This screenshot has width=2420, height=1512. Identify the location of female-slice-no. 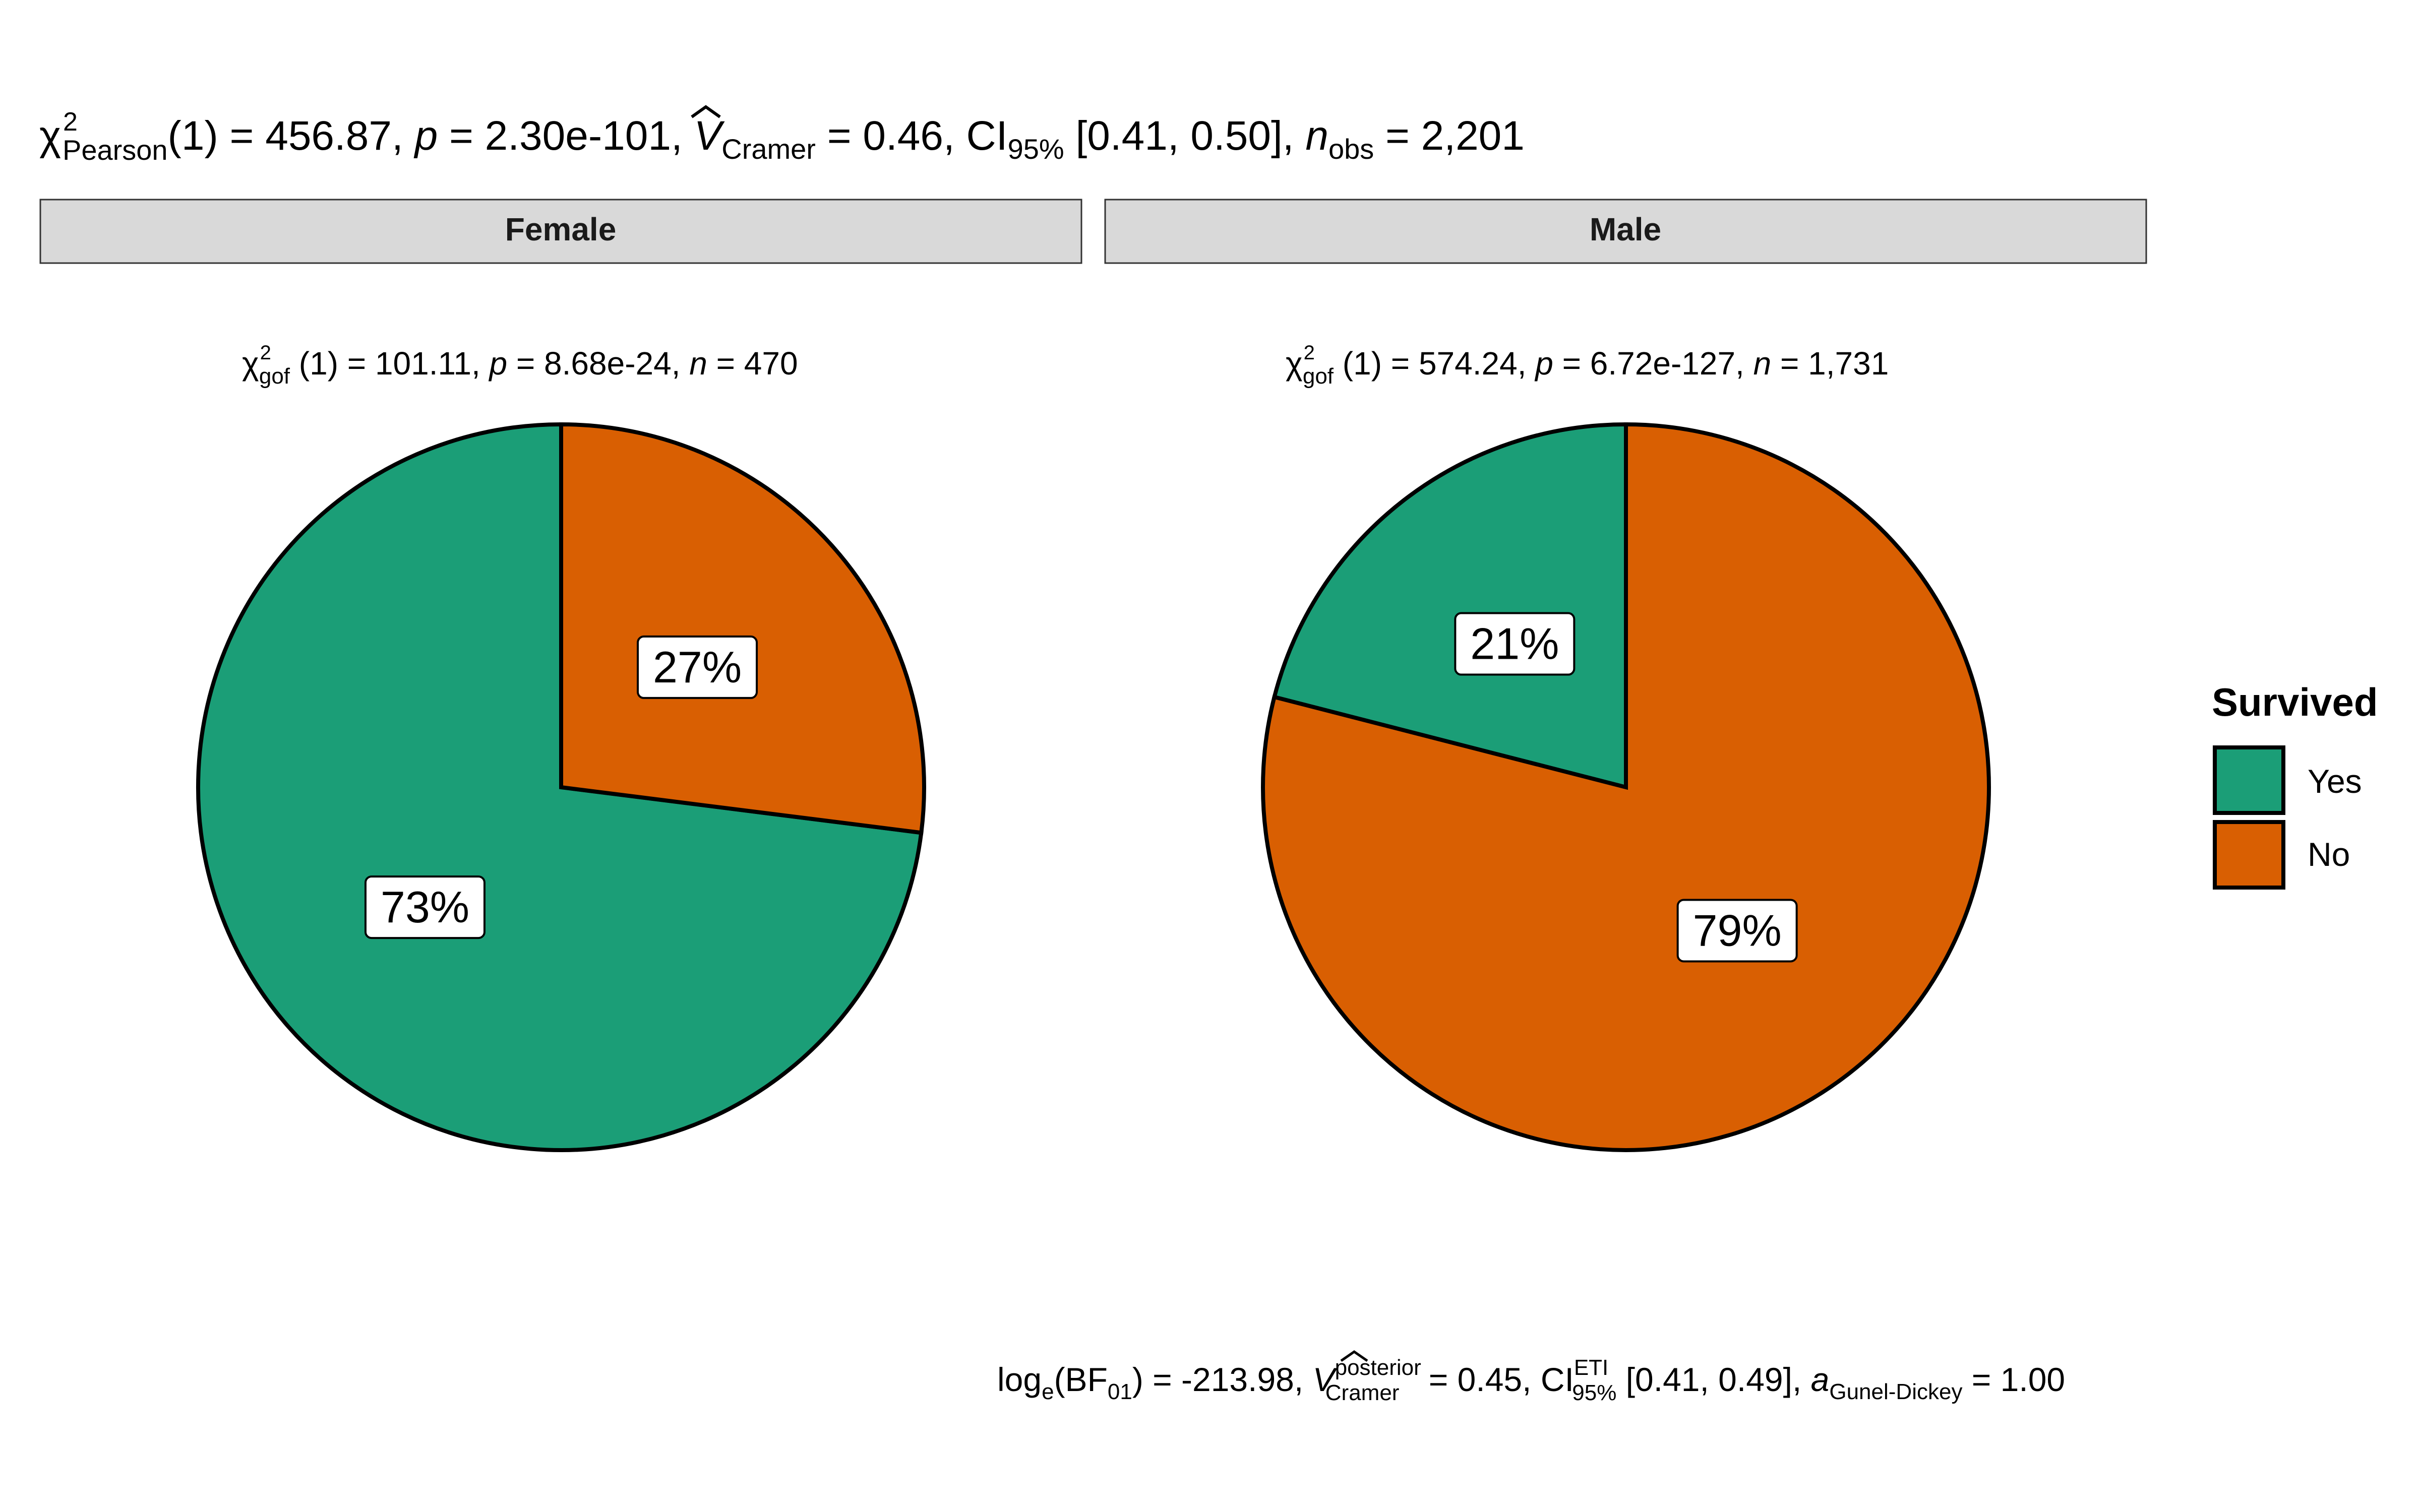
(742, 629).